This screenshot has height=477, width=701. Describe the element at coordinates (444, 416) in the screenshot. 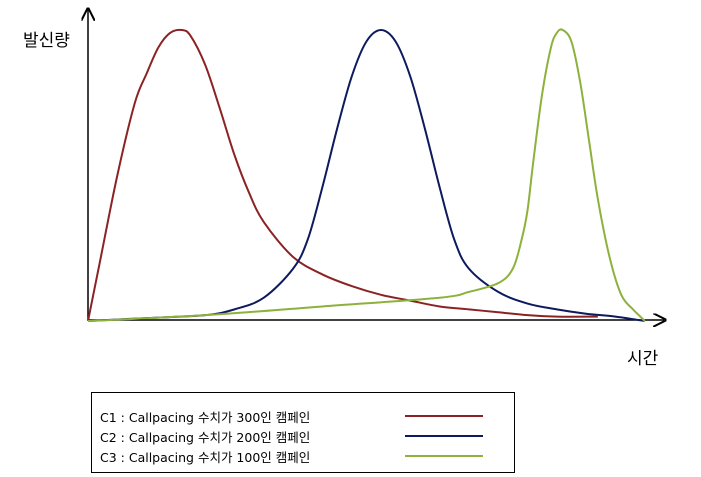

I see `legend-item-c1-swatch` at that location.